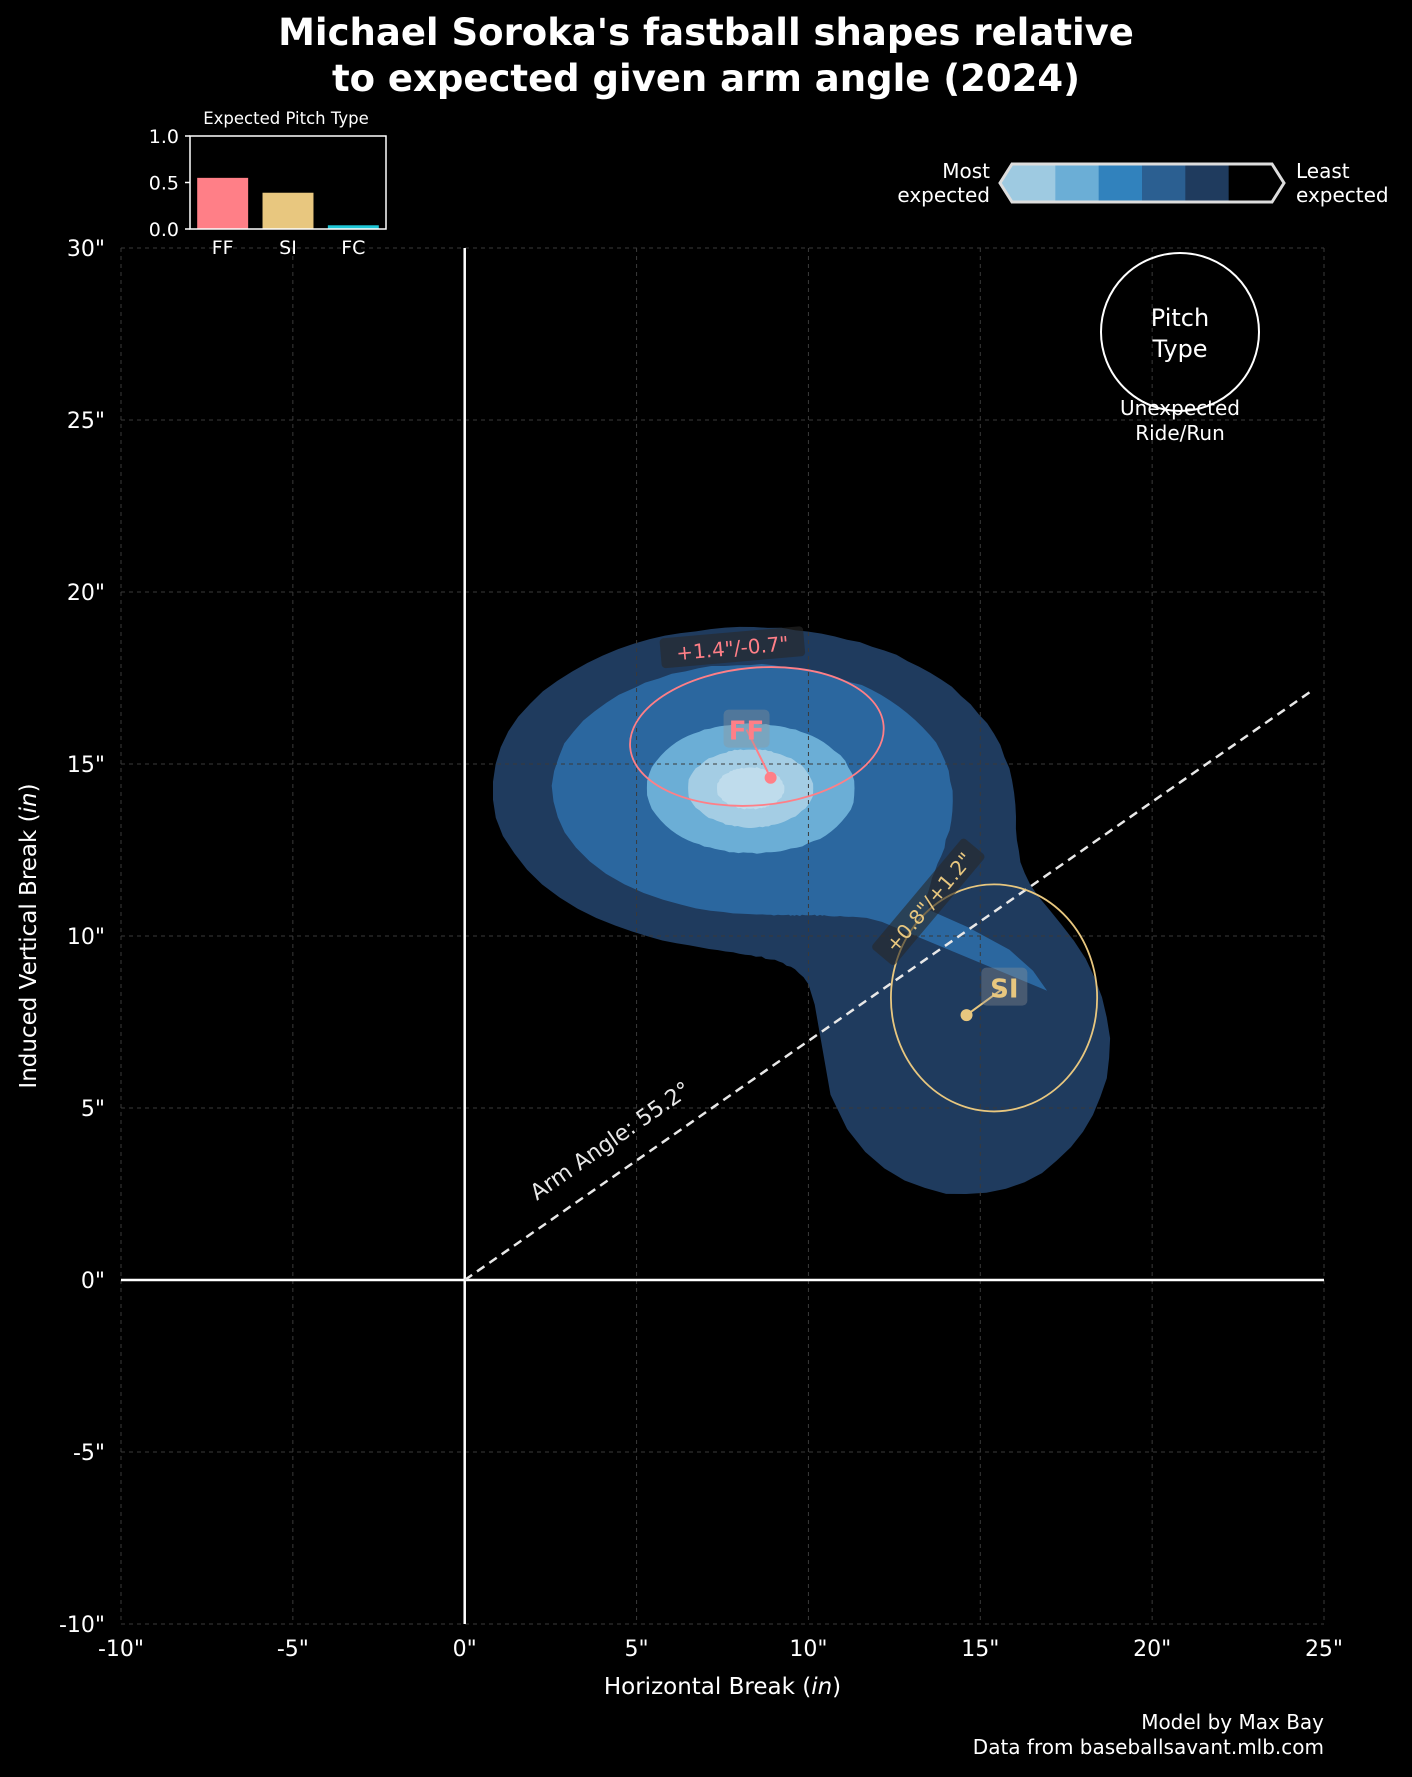 The image size is (1412, 1777). Describe the element at coordinates (465, 1649) in the screenshot. I see `x-tick-label: 0"` at that location.